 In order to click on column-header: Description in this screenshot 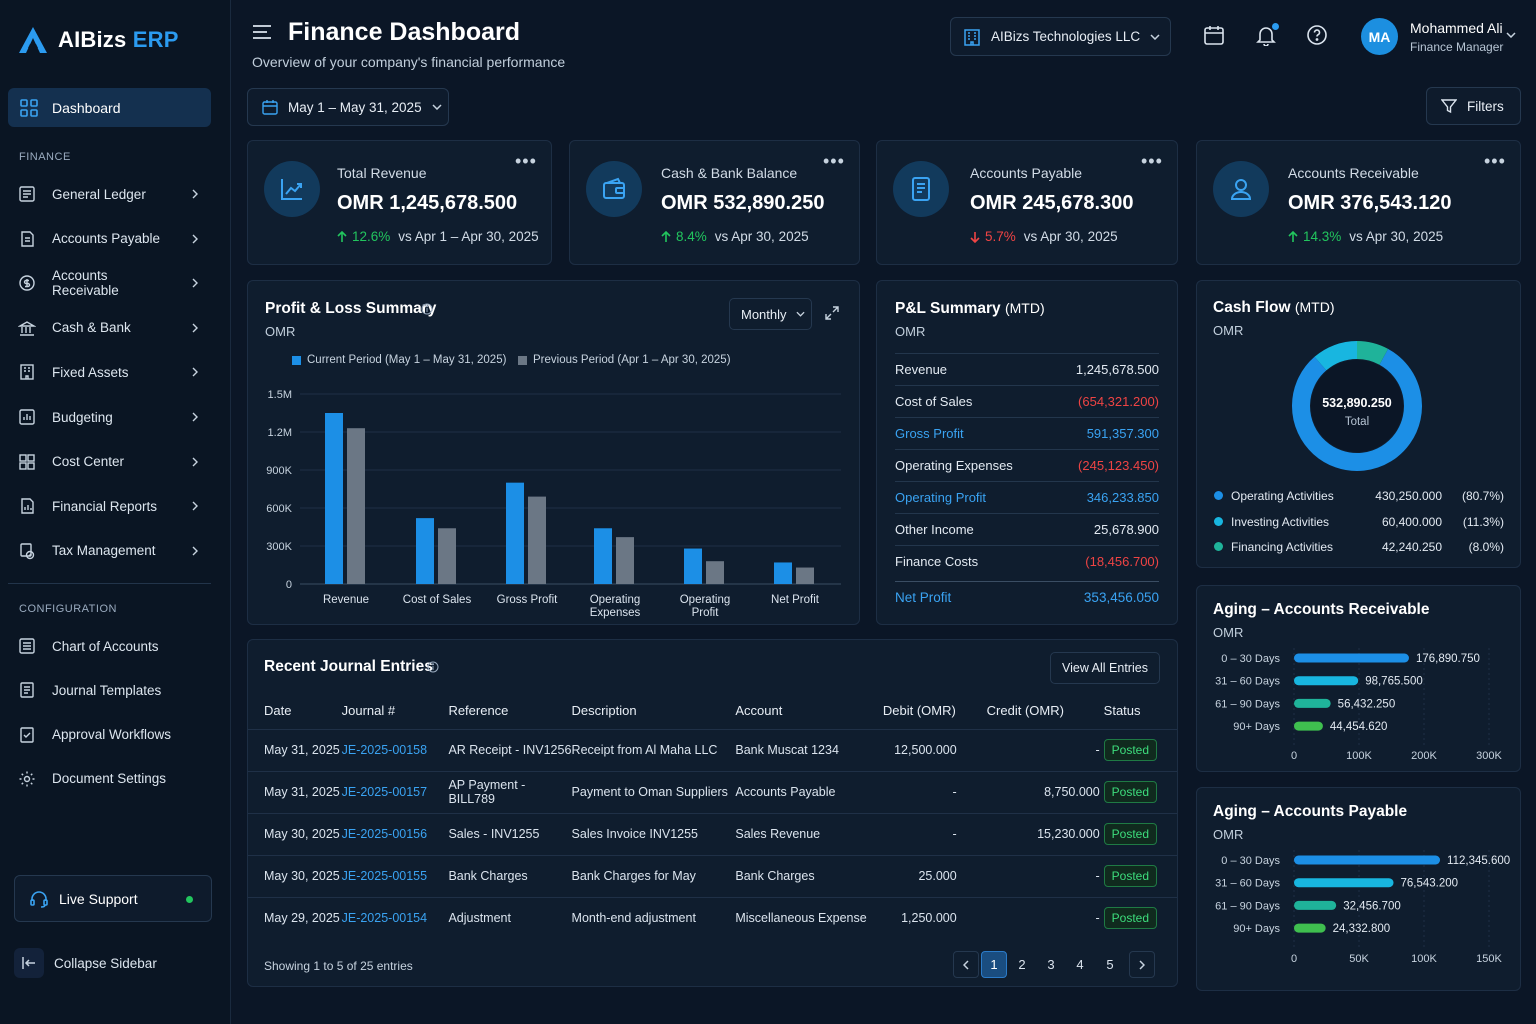, I will do `click(604, 711)`.